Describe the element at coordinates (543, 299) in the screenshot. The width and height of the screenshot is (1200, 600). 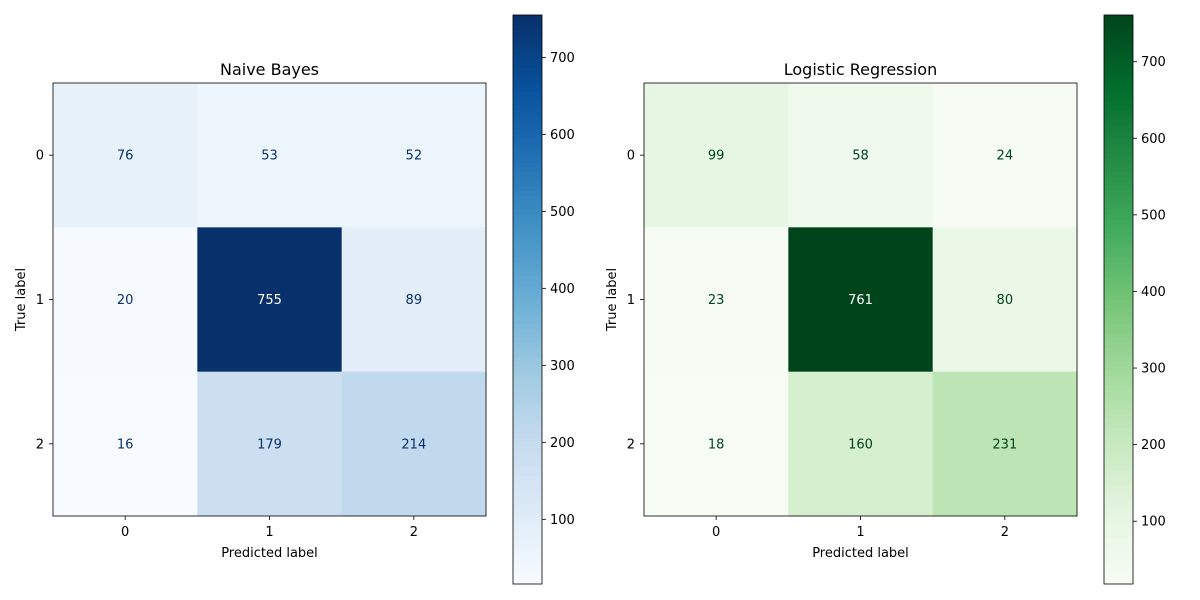
I see `colorbar: 100 200 300 400 500 600 700` at that location.